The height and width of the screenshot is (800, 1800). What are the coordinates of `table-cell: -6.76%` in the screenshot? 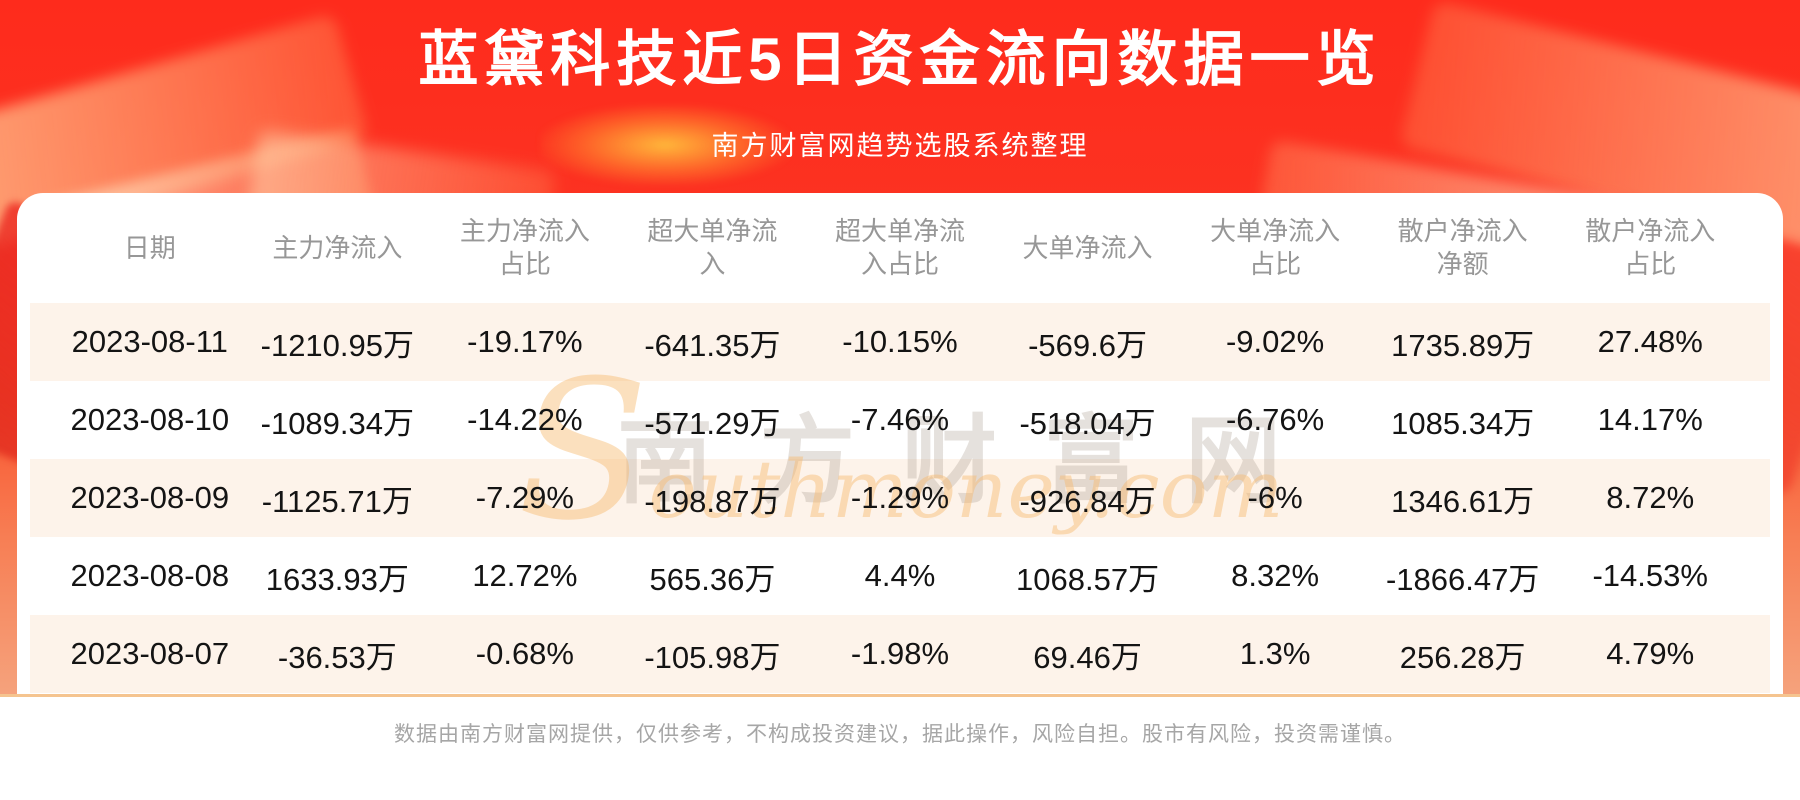 It's located at (1275, 419).